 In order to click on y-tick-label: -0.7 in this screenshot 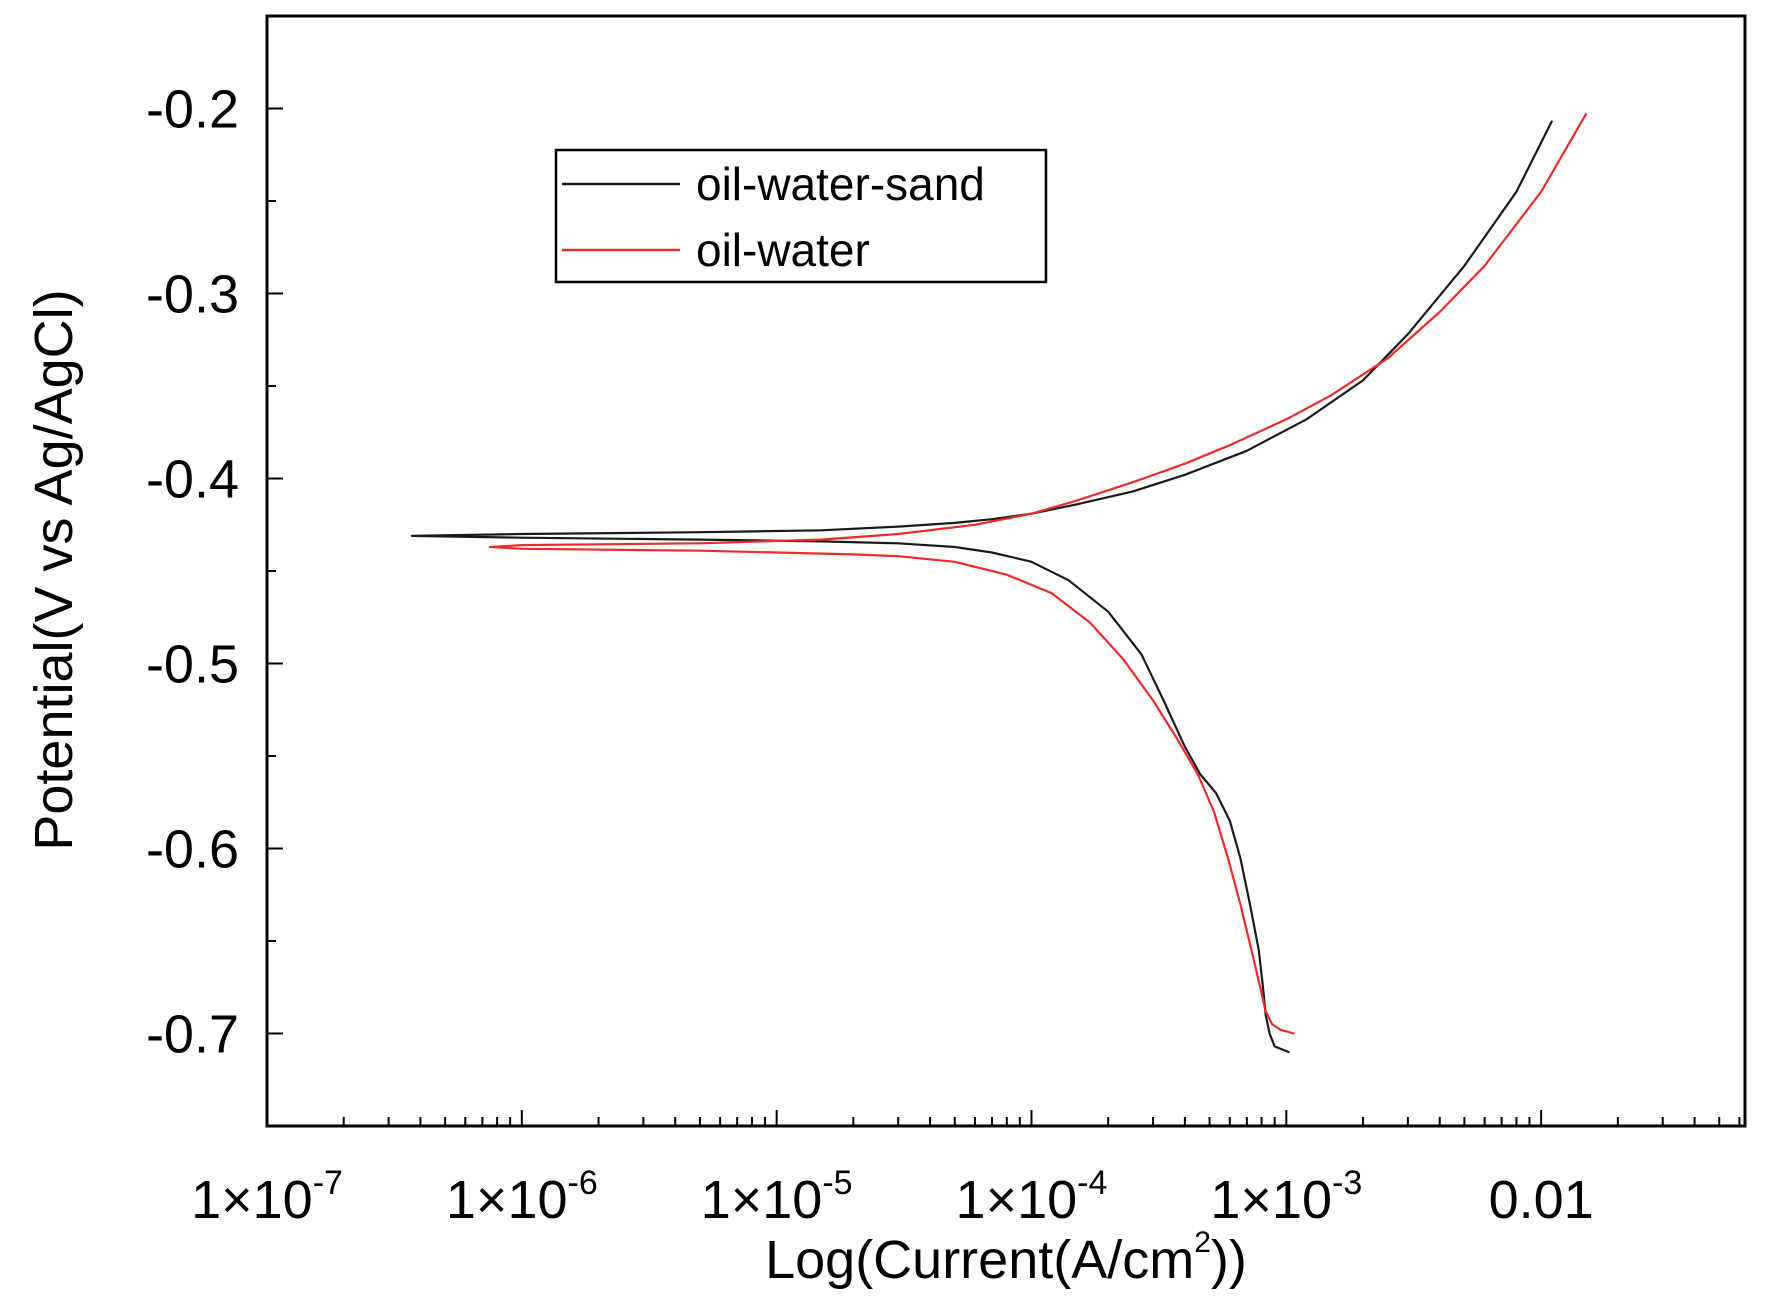, I will do `click(192, 1035)`.